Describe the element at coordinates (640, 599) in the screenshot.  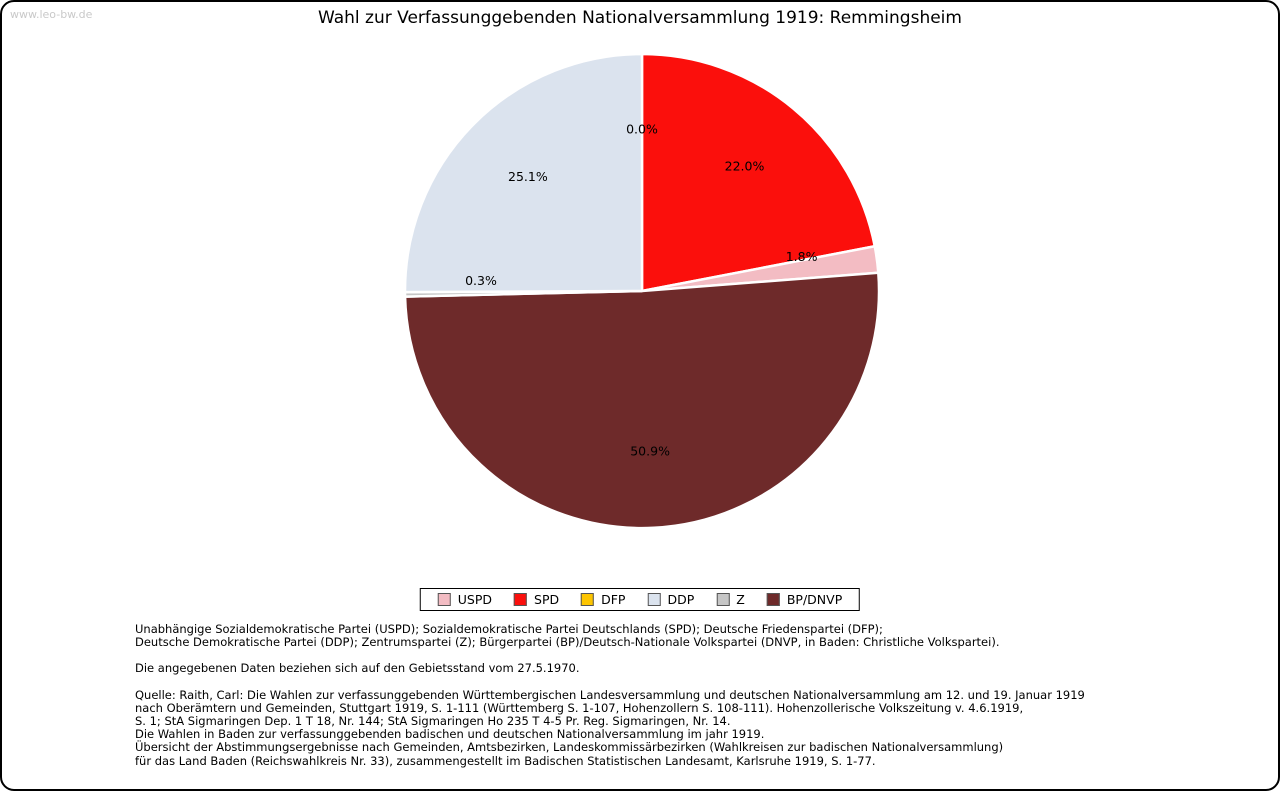
I see `legend: USPD SPD DFP DDP Z BP/DNVP` at that location.